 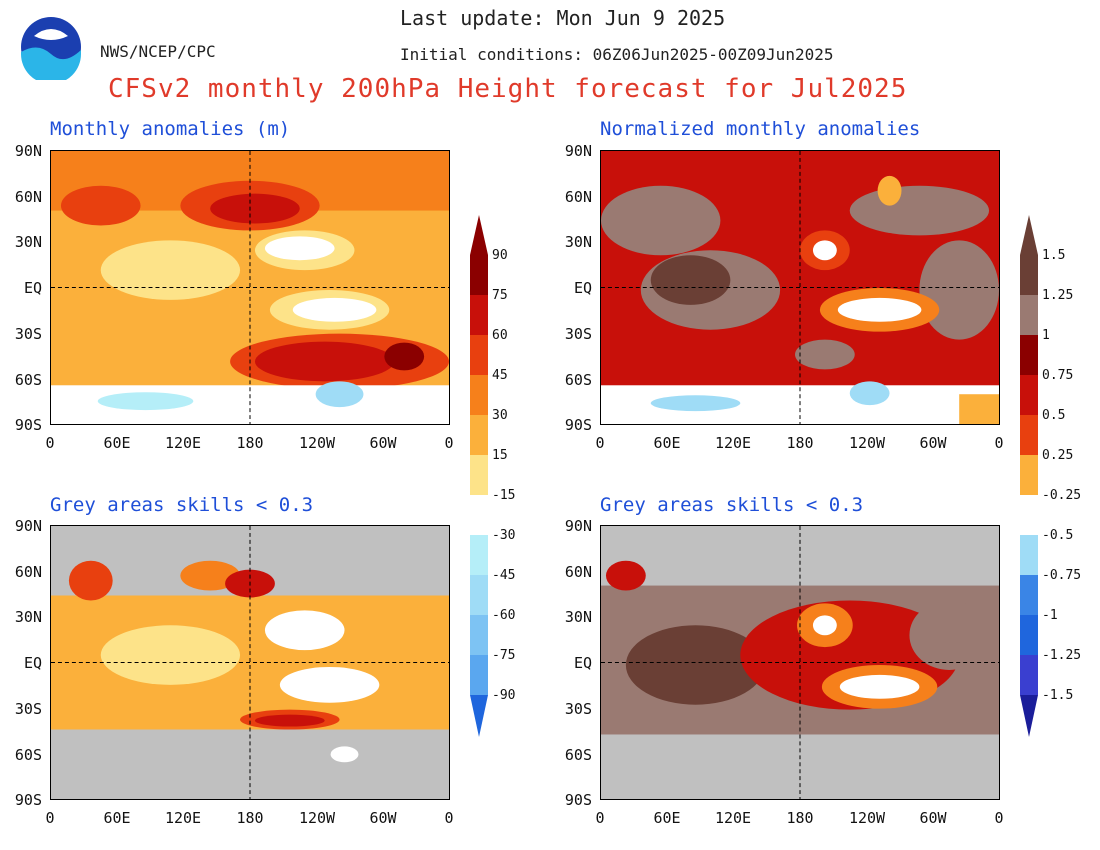 What do you see at coordinates (504, 615) in the screenshot?
I see `colorbar-raw-label: -60` at bounding box center [504, 615].